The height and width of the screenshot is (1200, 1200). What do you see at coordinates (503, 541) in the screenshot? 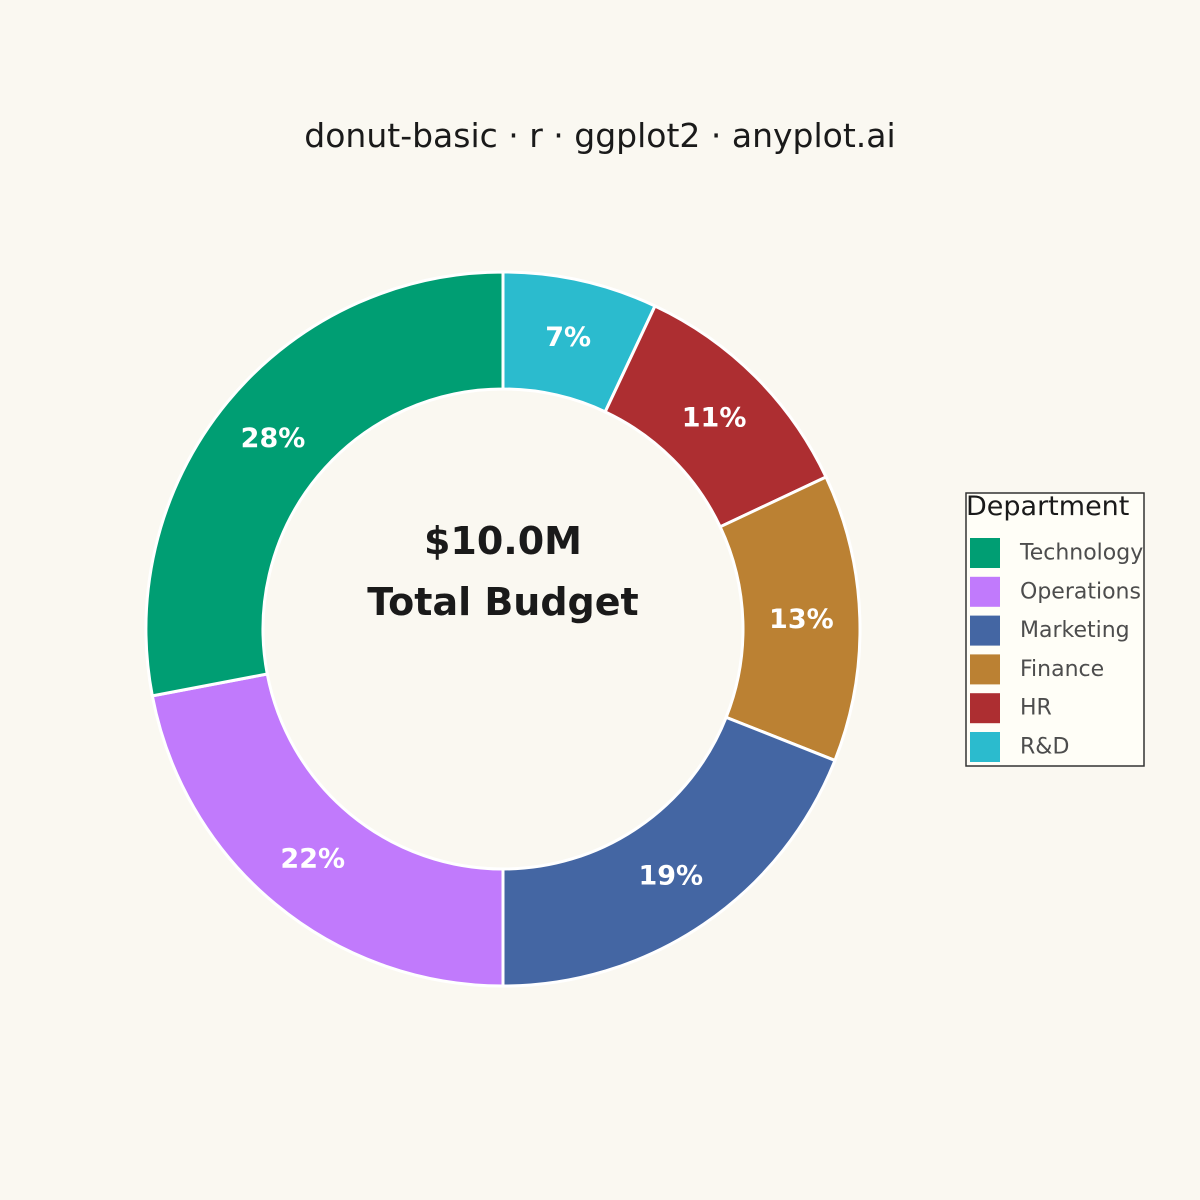
I see `center-total-value: $10.0M` at bounding box center [503, 541].